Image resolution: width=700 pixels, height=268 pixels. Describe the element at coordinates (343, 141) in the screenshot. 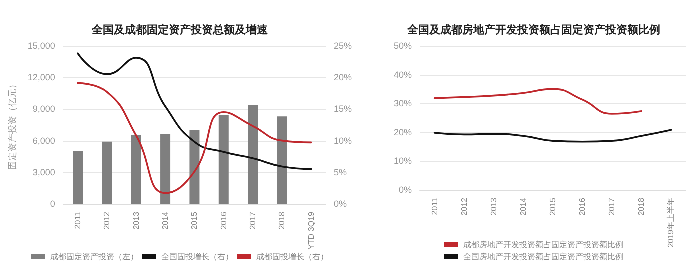

I see `y2-tick-label: 10%` at that location.